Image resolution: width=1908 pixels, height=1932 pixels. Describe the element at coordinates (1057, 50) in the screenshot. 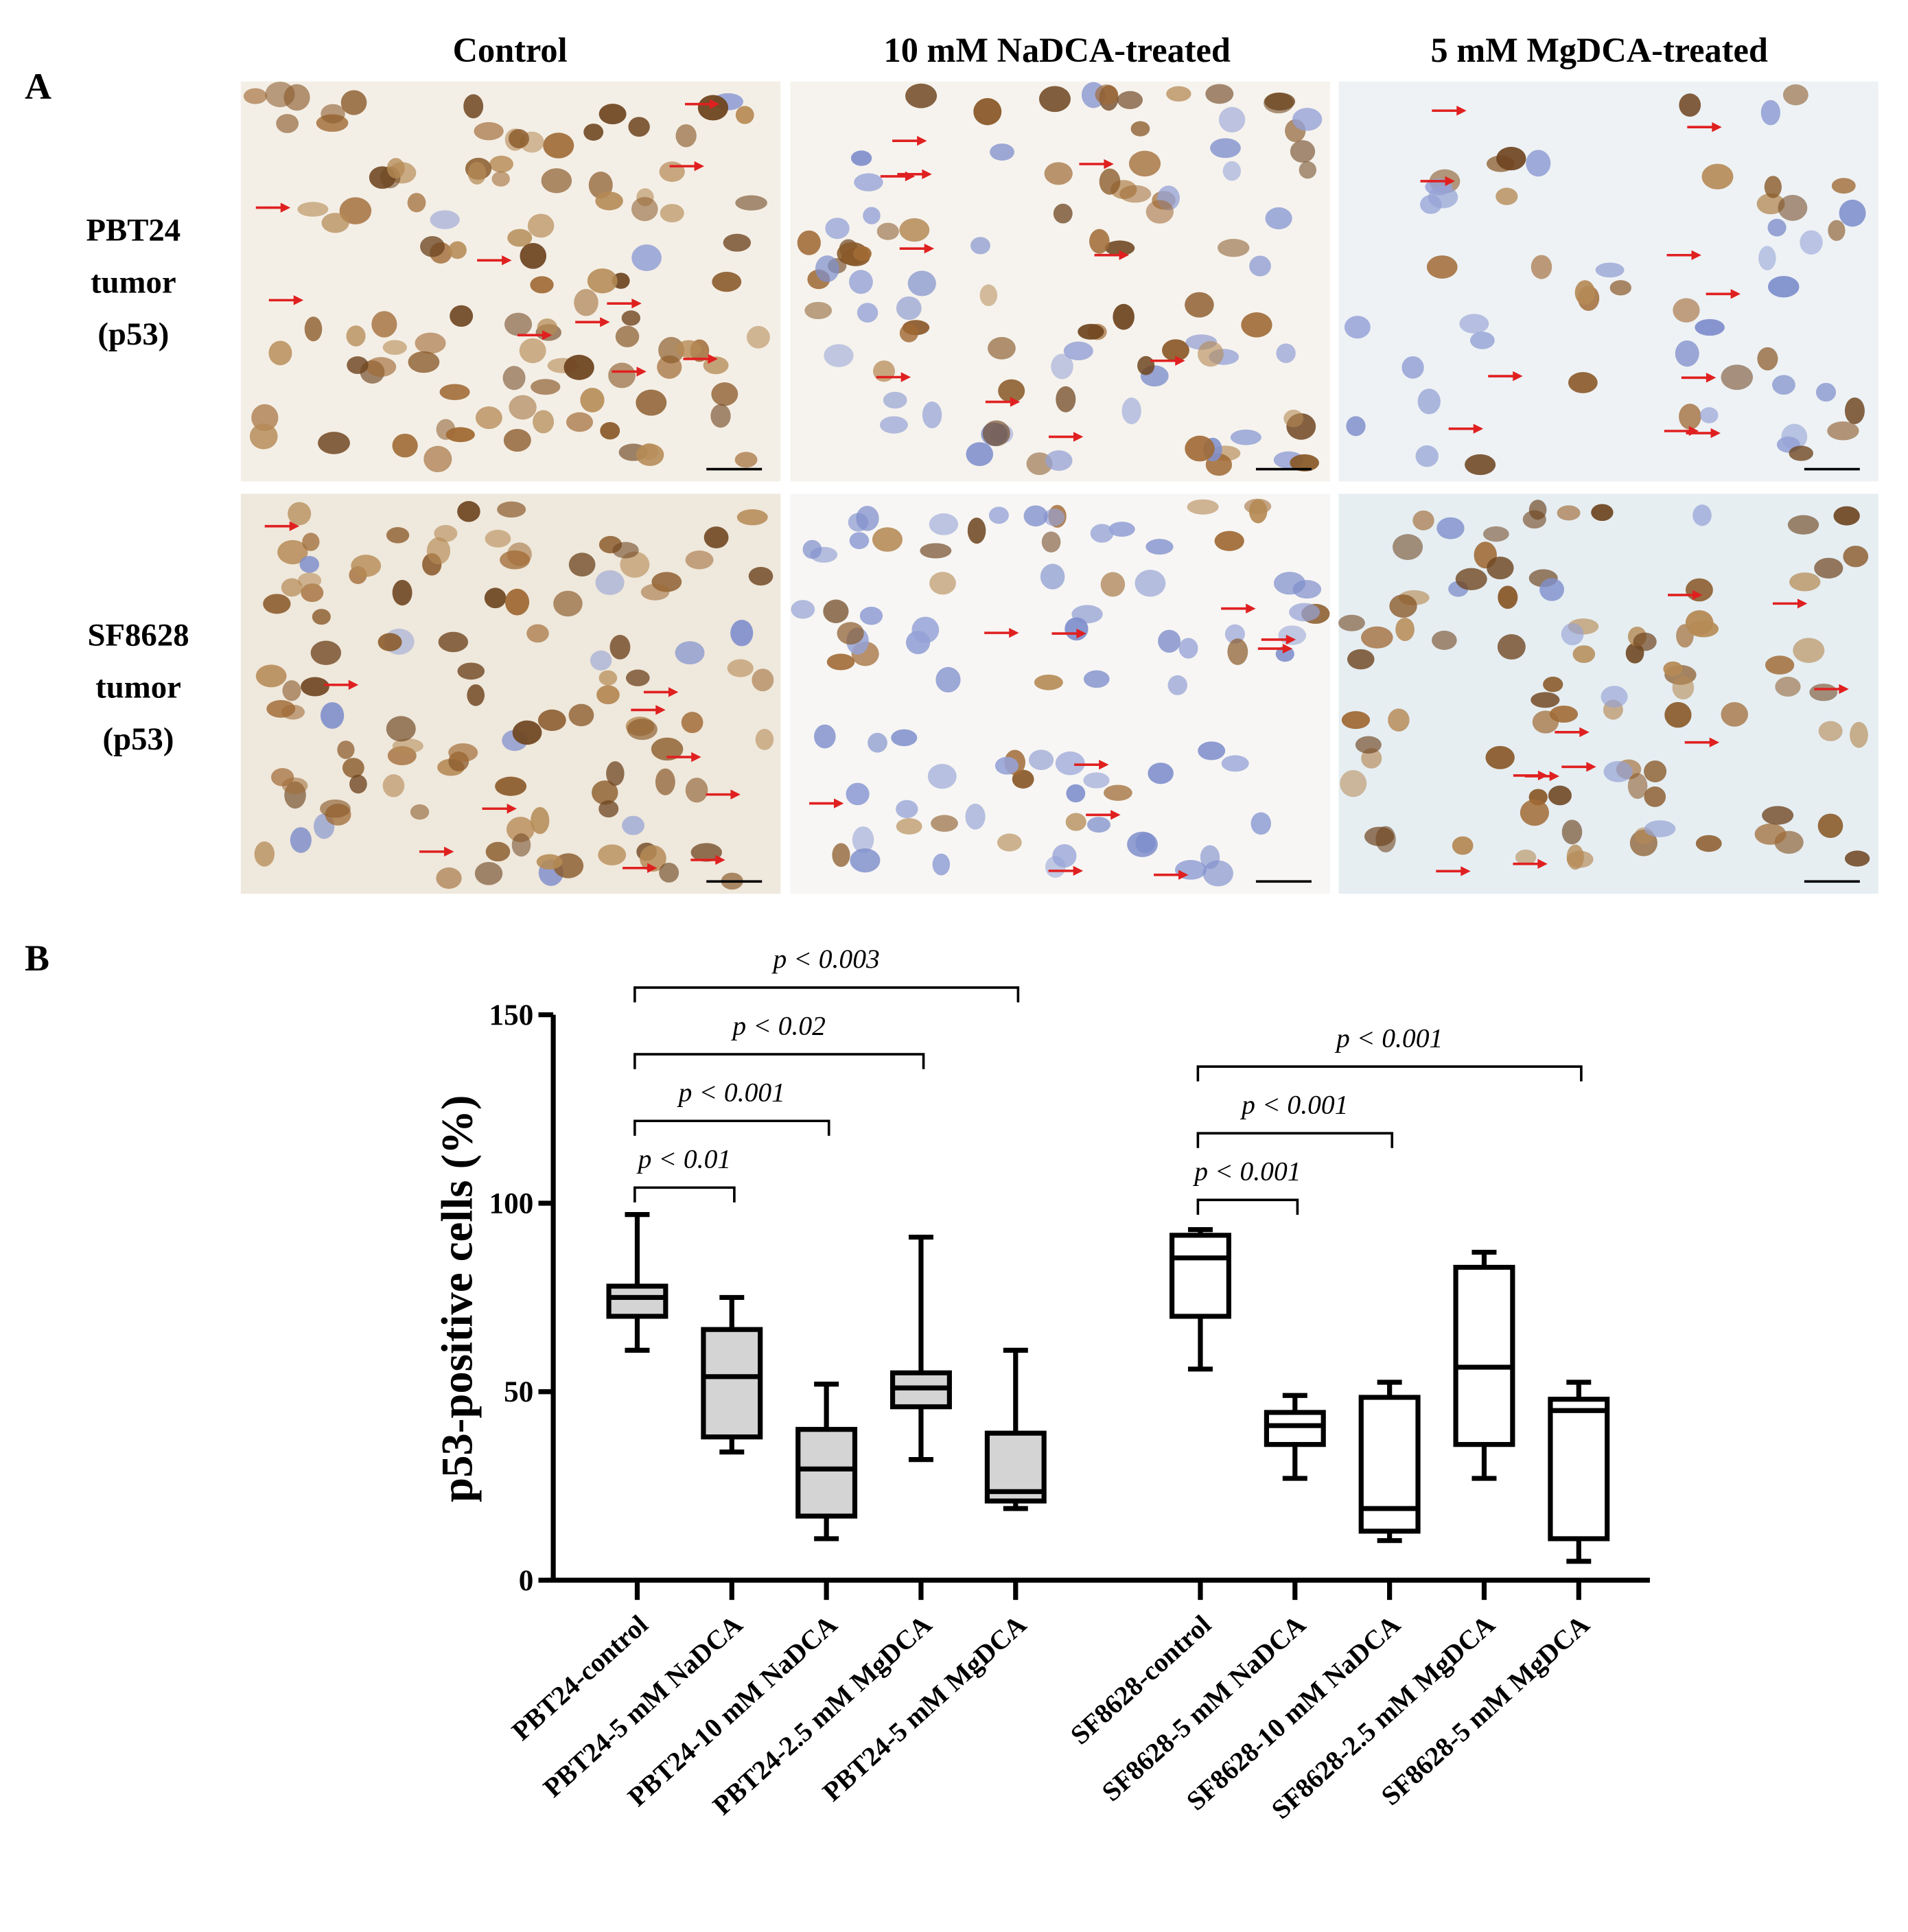

I see `column-title: 10 mM NaDCA-treated` at that location.